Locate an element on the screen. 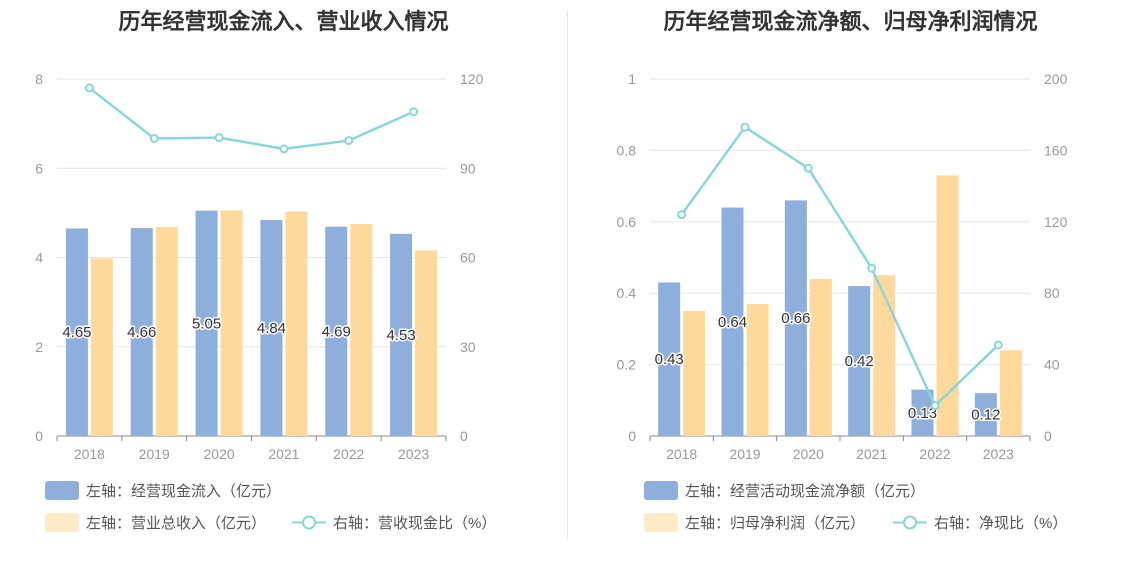 This screenshot has width=1134, height=582. data-label: 0.42 is located at coordinates (859, 361).